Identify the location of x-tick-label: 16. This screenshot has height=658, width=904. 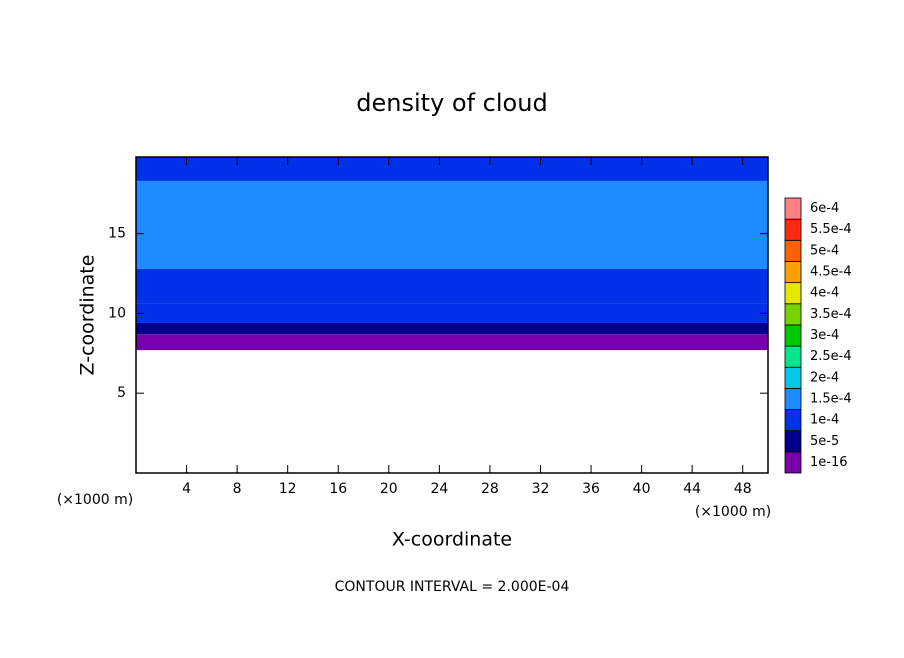
(338, 489).